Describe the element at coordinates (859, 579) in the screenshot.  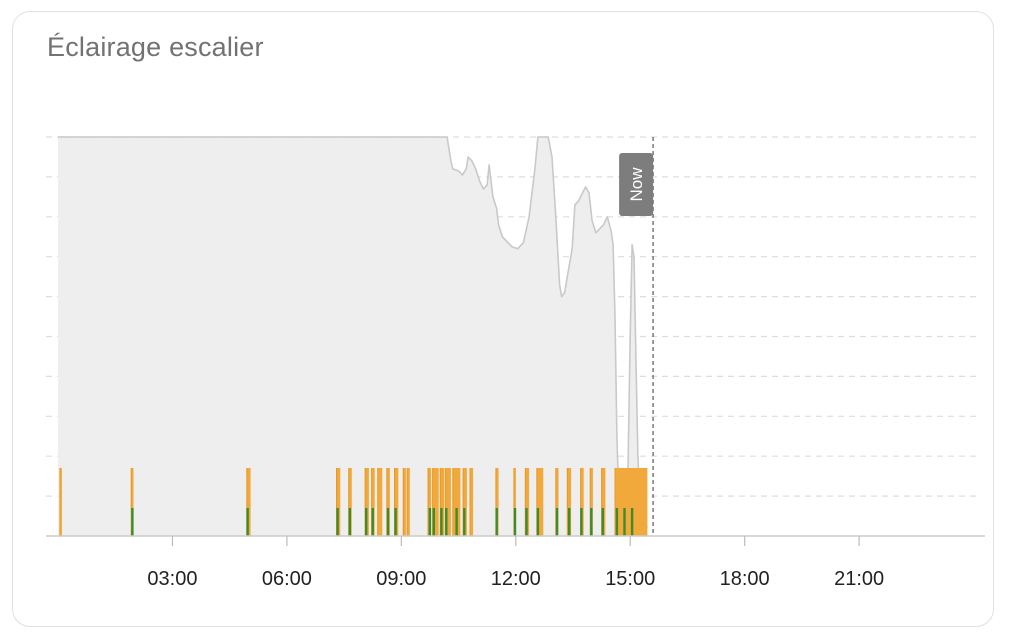
I see `x-tick-label-6: 21:00` at that location.